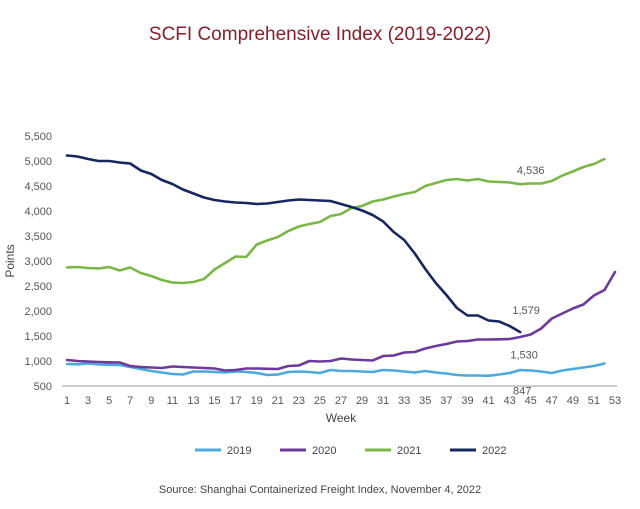  What do you see at coordinates (594, 401) in the screenshot?
I see `x-tick-label: 51` at bounding box center [594, 401].